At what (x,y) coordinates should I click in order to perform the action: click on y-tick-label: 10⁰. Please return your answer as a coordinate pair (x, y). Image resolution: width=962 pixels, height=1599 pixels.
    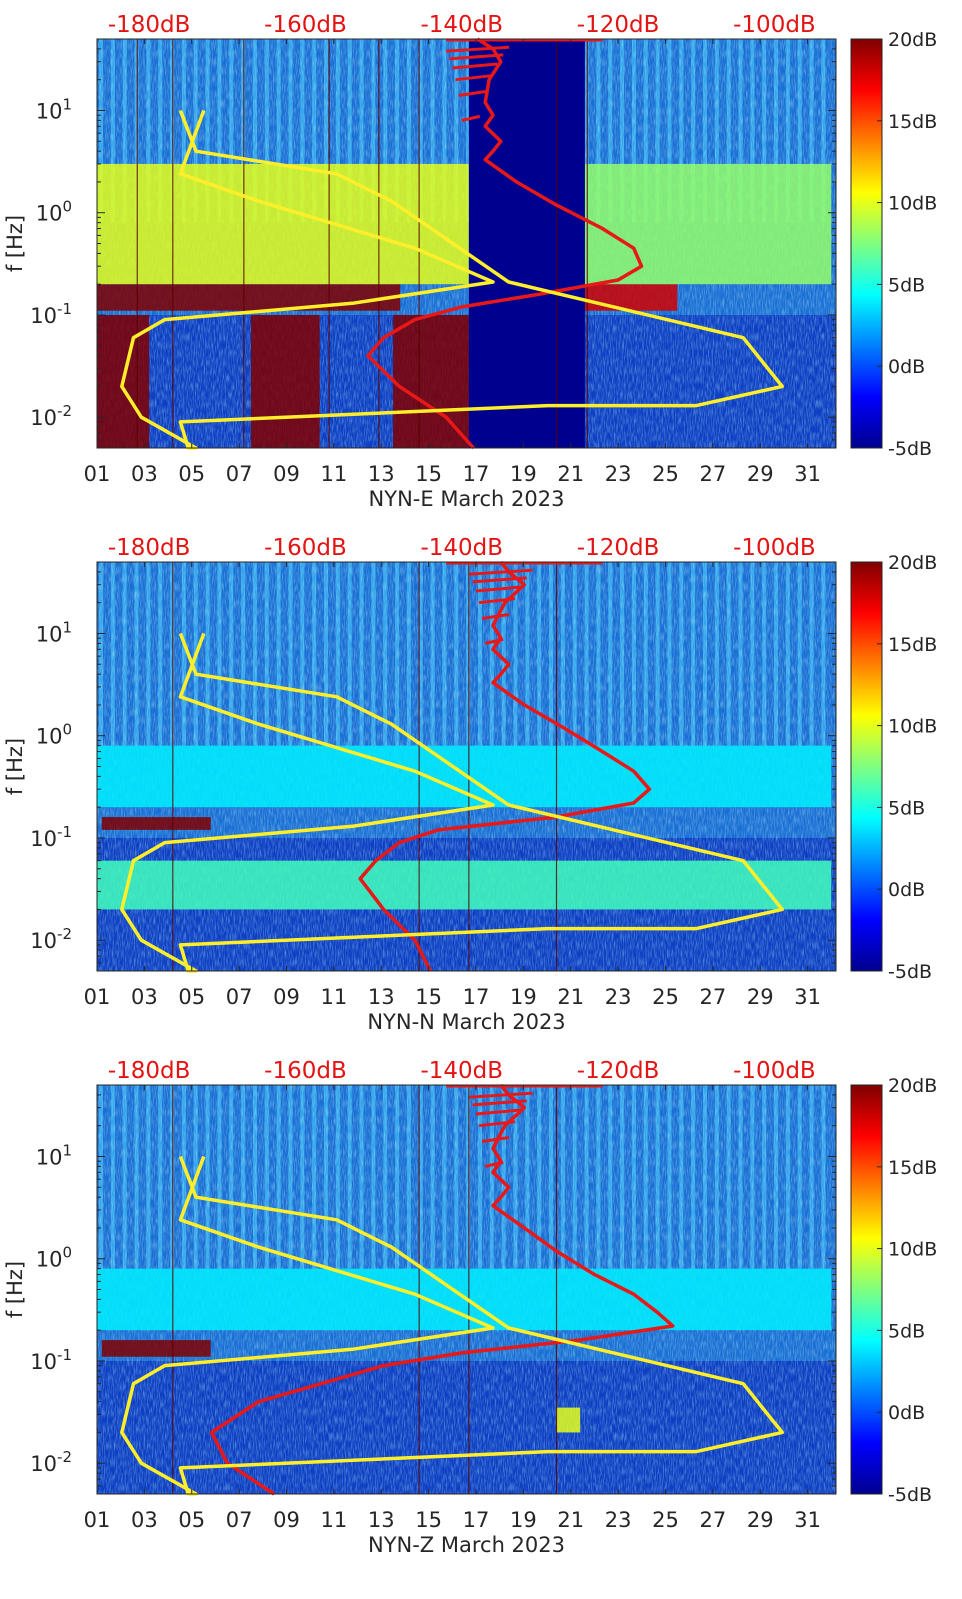
    Looking at the image, I should click on (54, 212).